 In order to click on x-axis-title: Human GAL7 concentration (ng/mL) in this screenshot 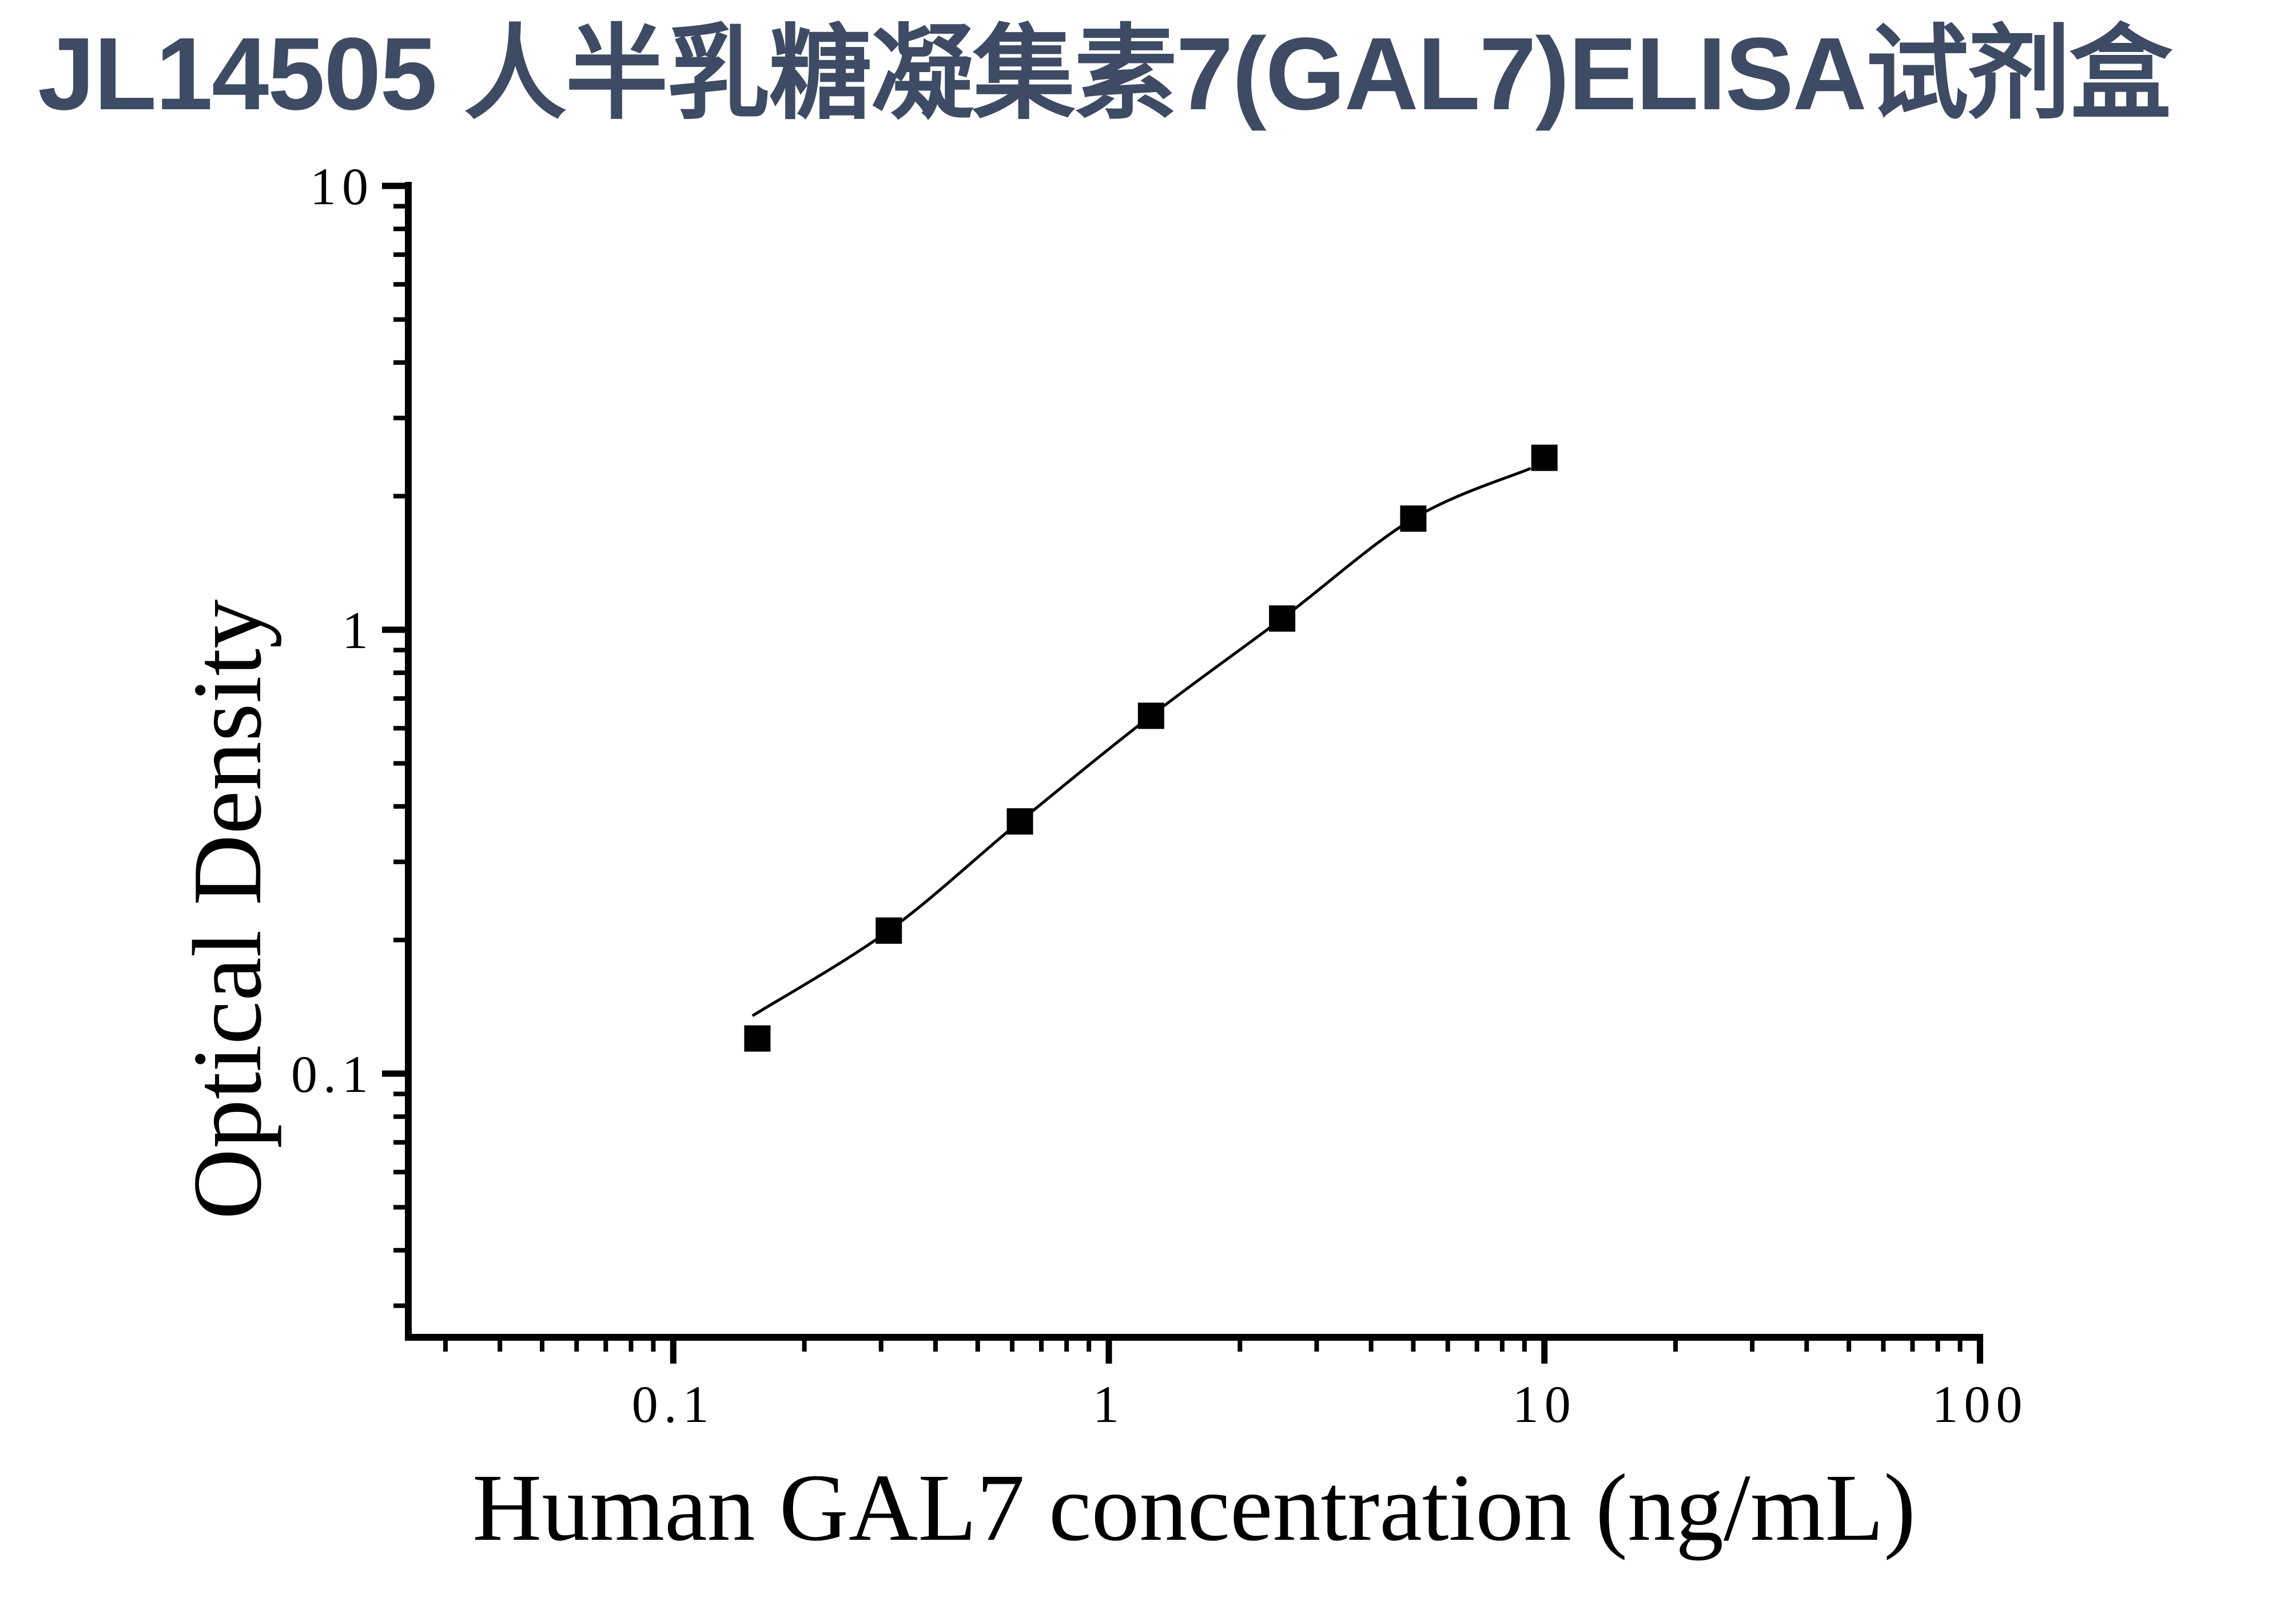, I will do `click(1194, 1508)`.